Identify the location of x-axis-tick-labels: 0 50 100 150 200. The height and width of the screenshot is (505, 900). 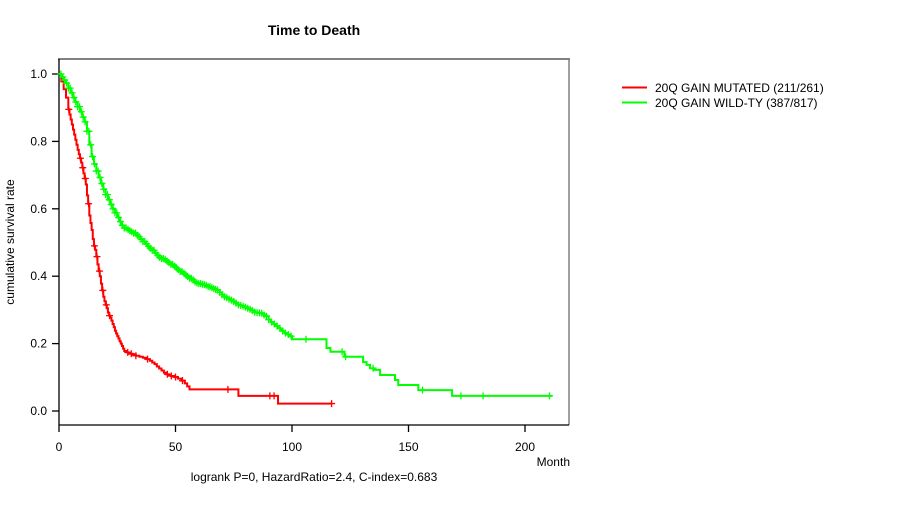
(296, 447).